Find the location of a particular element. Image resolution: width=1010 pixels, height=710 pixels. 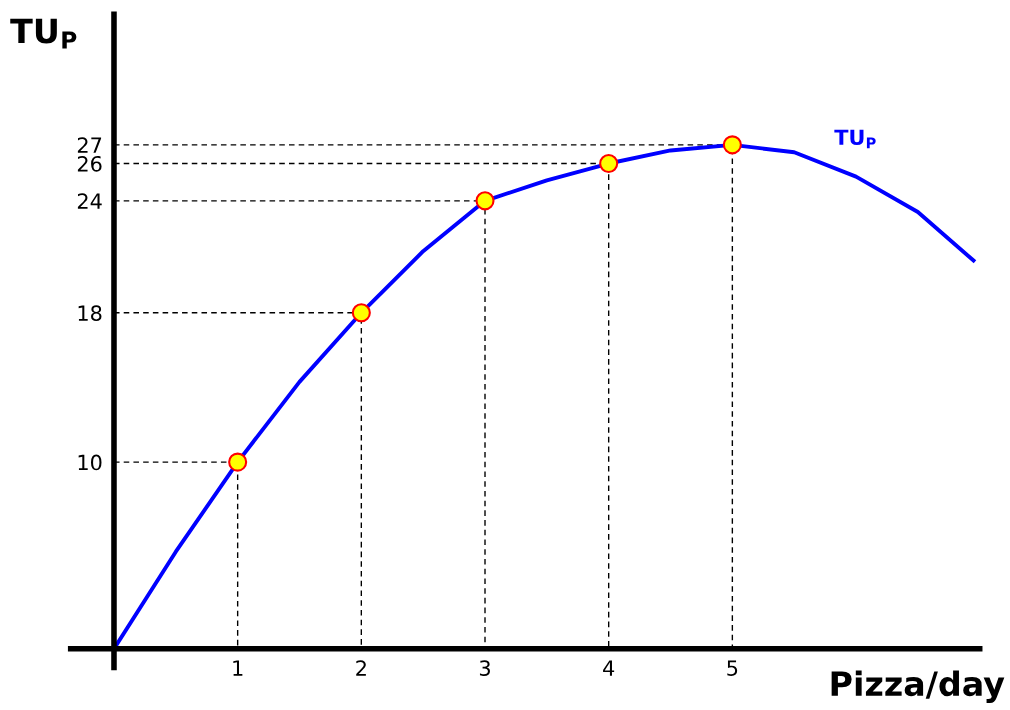

annotation: TU$_{P}$ is located at coordinates (855, 139).